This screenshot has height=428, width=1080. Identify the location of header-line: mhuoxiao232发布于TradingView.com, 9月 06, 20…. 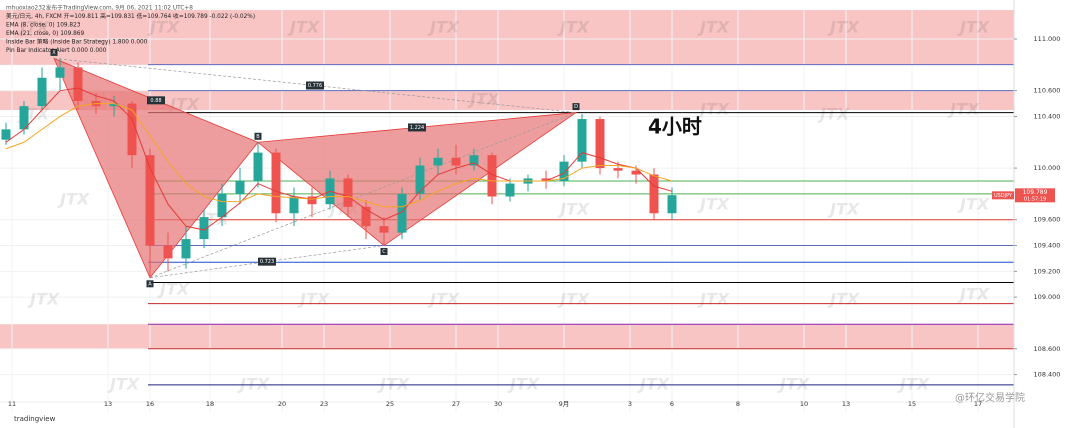
(99, 8).